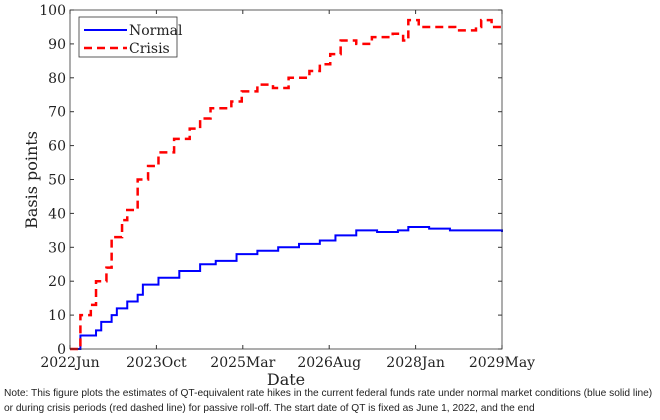 The width and height of the screenshot is (660, 420). What do you see at coordinates (156, 31) in the screenshot?
I see `legend-normal-label: Normal` at bounding box center [156, 31].